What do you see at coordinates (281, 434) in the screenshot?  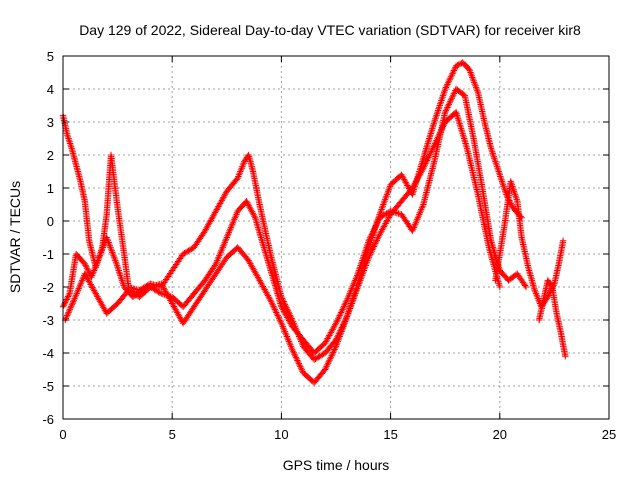 I see `x-tick-label: 10` at bounding box center [281, 434].